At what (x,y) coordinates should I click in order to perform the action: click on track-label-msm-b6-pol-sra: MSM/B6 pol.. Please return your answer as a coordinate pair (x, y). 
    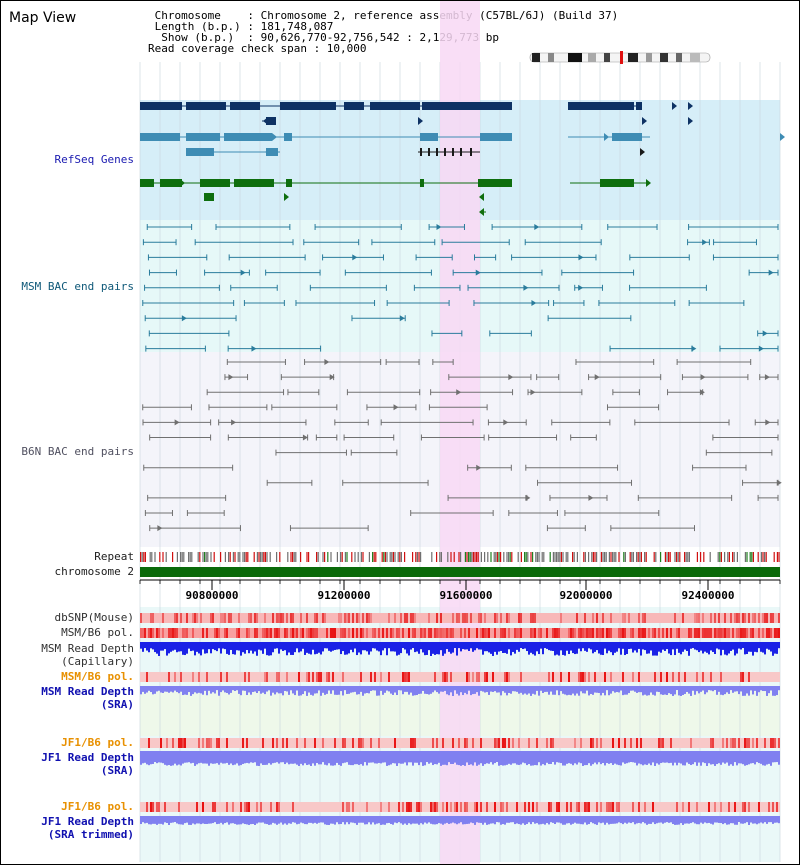
    Looking at the image, I should click on (97, 676).